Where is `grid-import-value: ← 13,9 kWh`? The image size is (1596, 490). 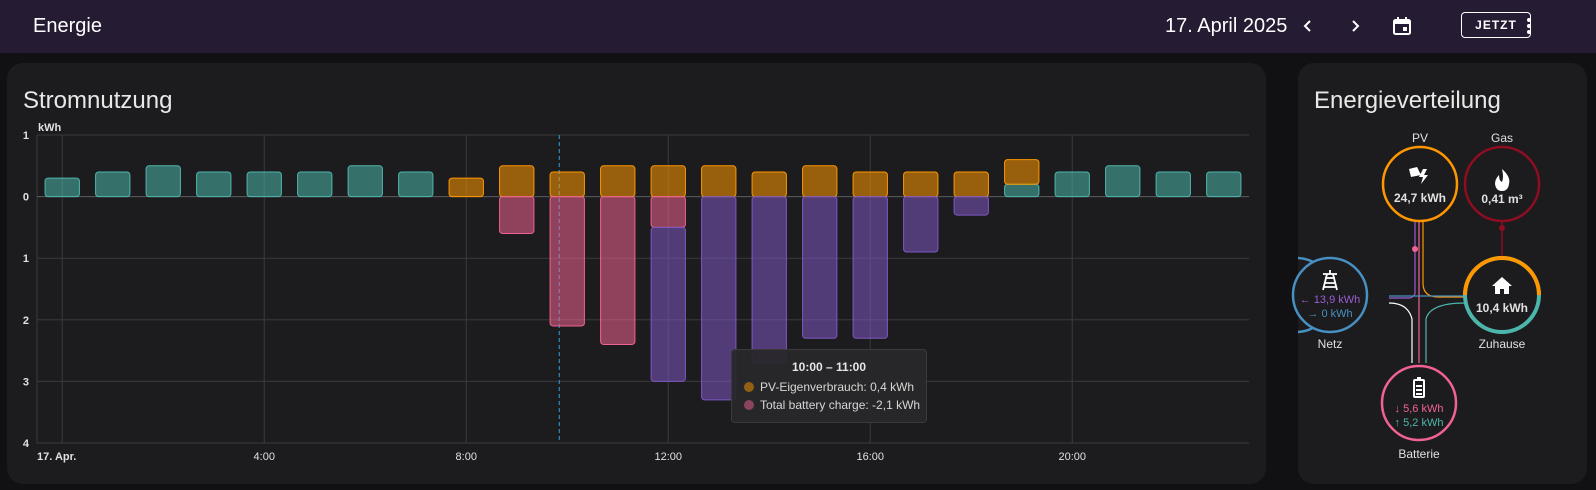
grid-import-value: ← 13,9 kWh is located at coordinates (1330, 300).